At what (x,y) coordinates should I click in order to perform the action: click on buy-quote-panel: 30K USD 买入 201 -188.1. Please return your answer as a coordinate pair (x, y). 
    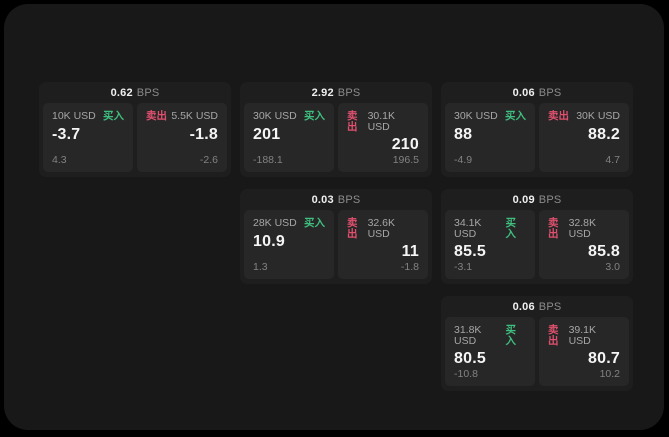
    Looking at the image, I should click on (289, 137).